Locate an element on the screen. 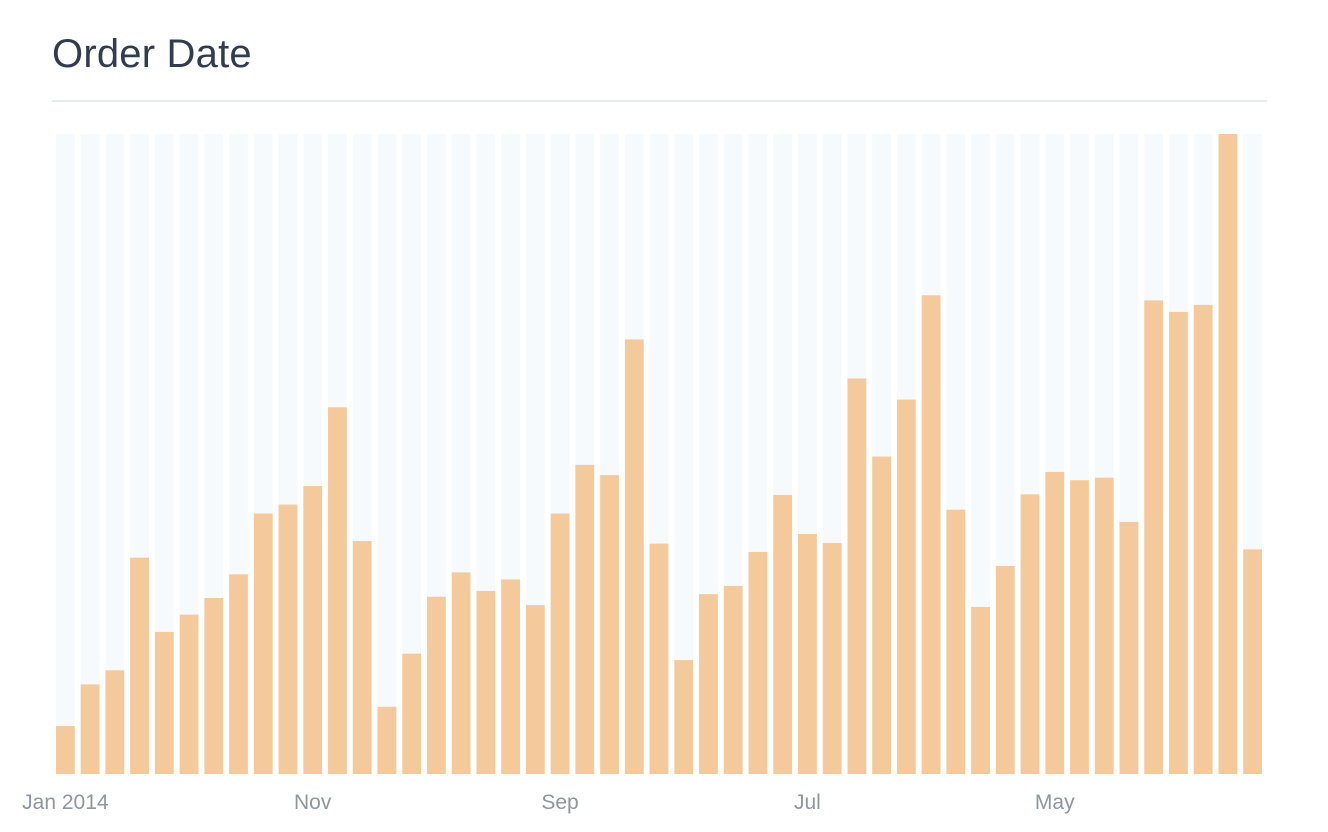 This screenshot has height=832, width=1328. x-tick-label: May is located at coordinates (1055, 802).